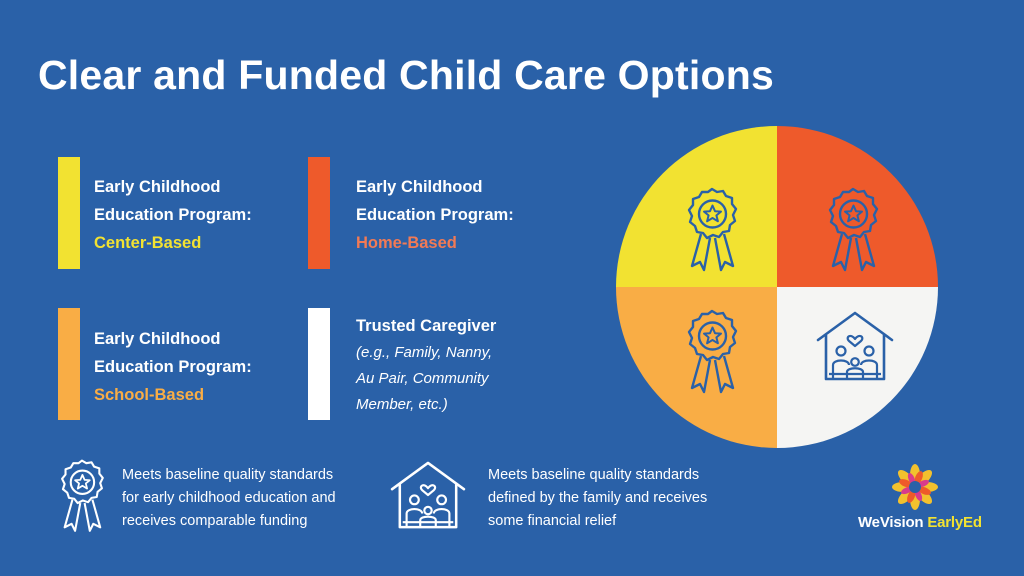 This screenshot has height=576, width=1024. Describe the element at coordinates (229, 498) in the screenshot. I see `legend-line2: for early childhood education and` at that location.